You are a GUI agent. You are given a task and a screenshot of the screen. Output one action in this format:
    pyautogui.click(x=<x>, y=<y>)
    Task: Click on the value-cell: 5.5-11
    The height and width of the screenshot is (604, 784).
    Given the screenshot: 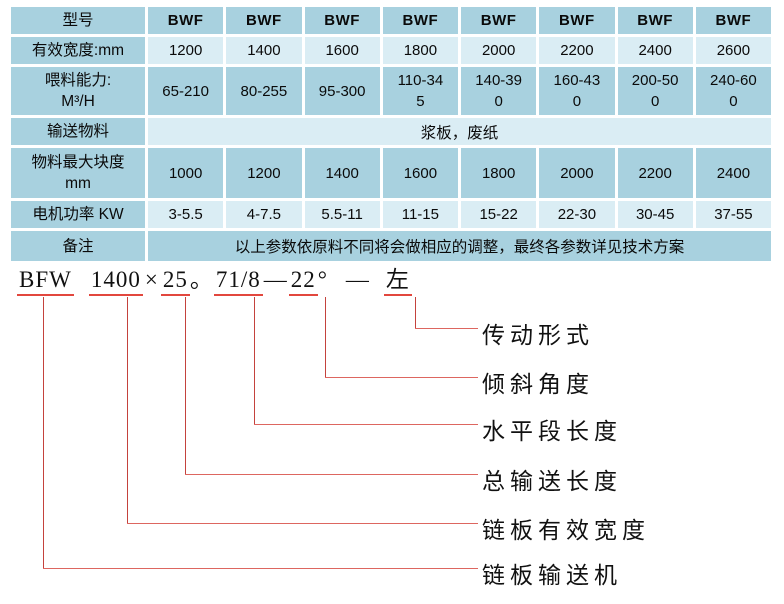 What is the action you would take?
    pyautogui.click(x=342, y=214)
    